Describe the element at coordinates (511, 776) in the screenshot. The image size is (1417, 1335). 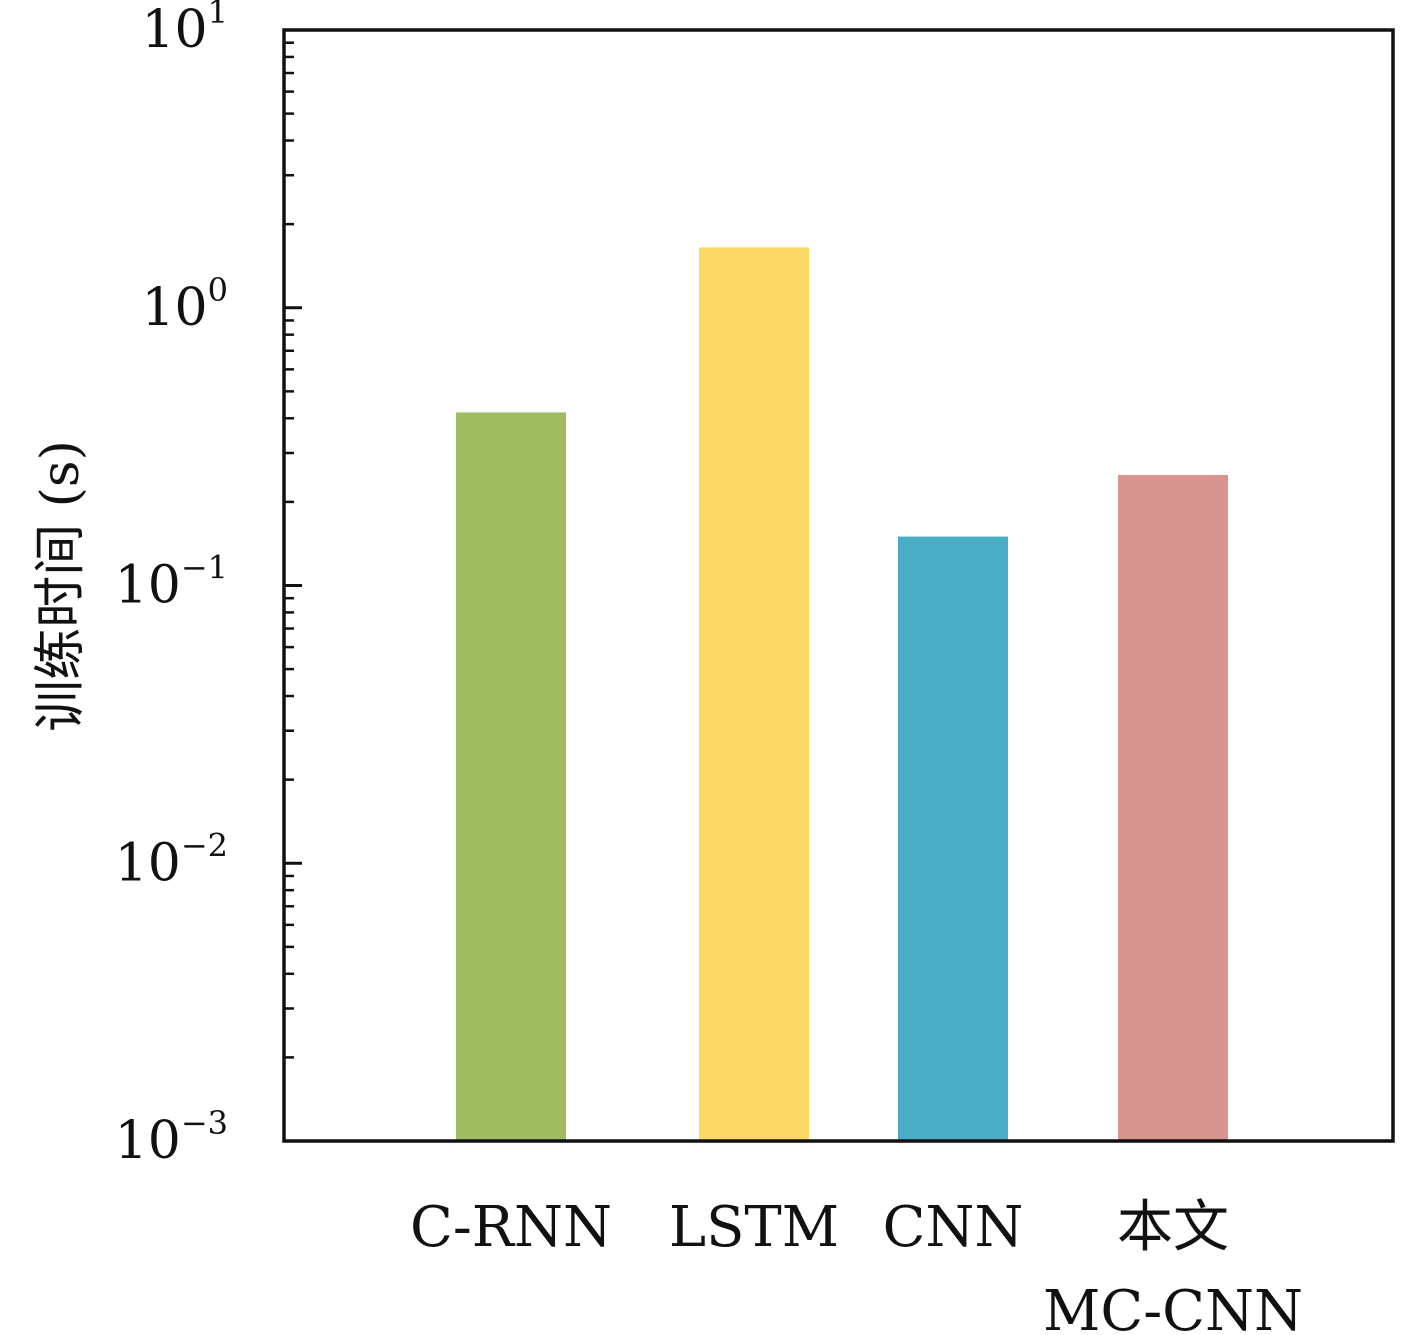
I see `bar-c-rnn` at that location.